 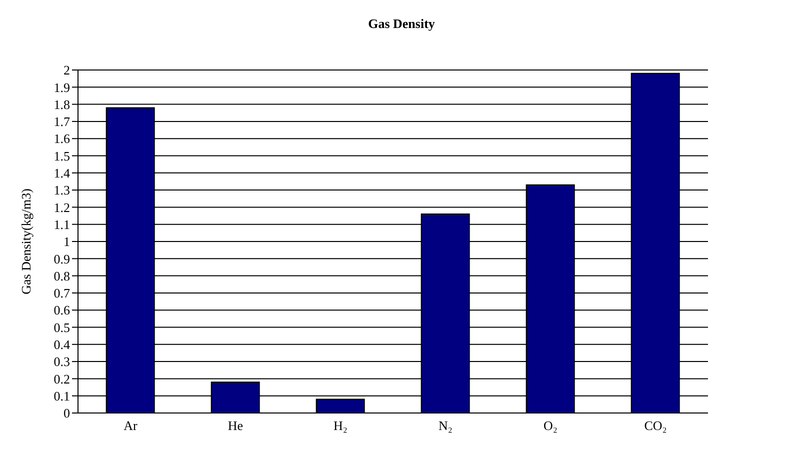 What do you see at coordinates (341, 426) in the screenshot?
I see `x-tick-label: H₂` at bounding box center [341, 426].